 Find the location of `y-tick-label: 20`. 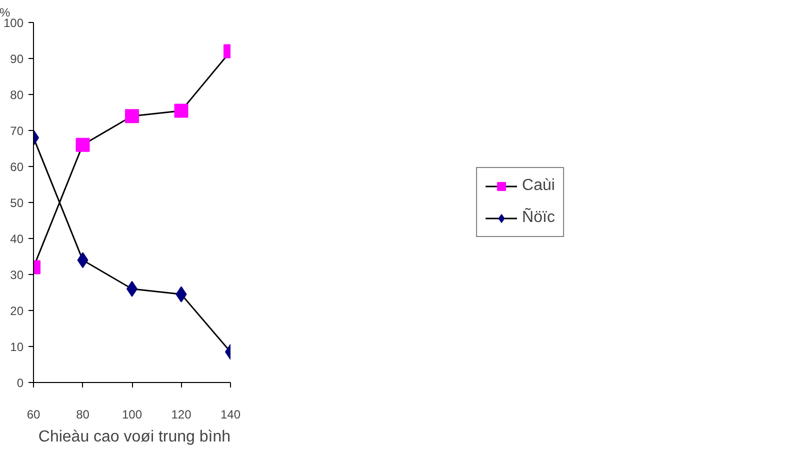

y-tick-label: 20 is located at coordinates (17, 311).